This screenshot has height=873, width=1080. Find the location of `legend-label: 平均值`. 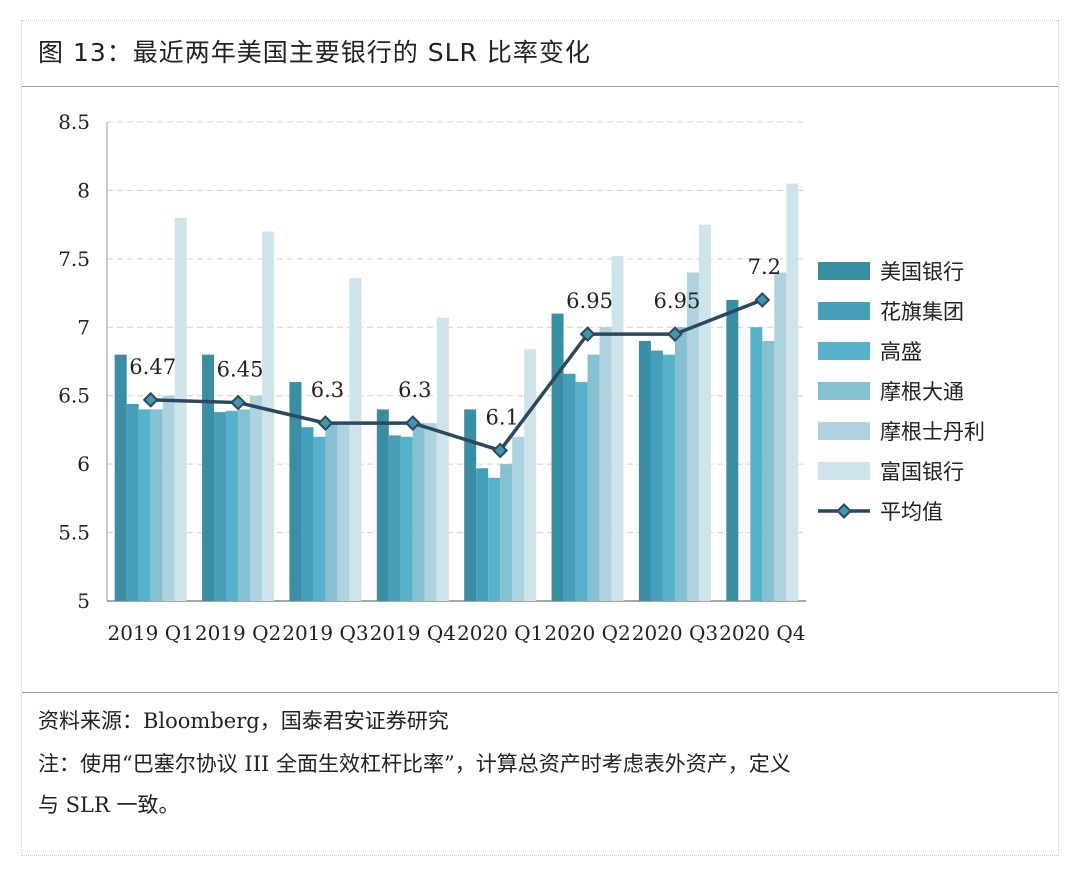

legend-label: 平均值 is located at coordinates (911, 512).